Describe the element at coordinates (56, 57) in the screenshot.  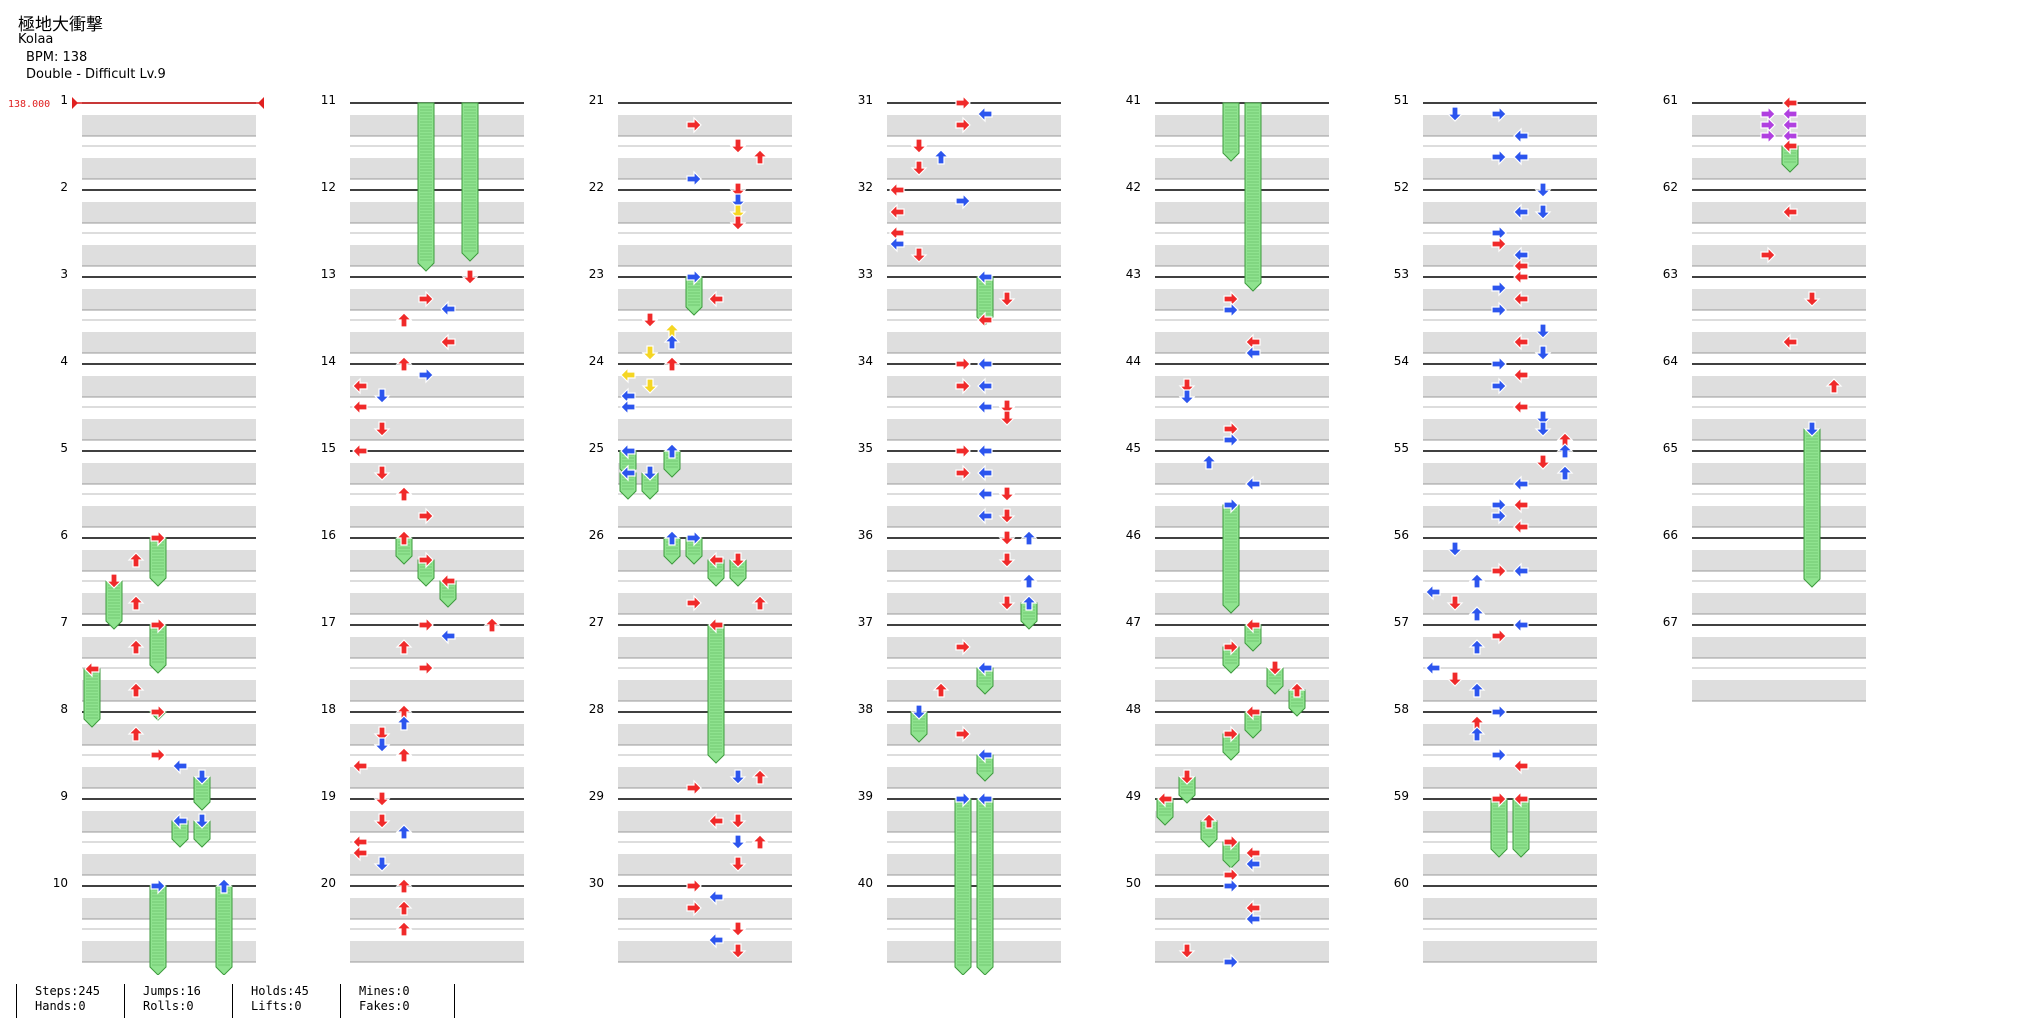
I see `bpm-display: BPM: 138` at that location.